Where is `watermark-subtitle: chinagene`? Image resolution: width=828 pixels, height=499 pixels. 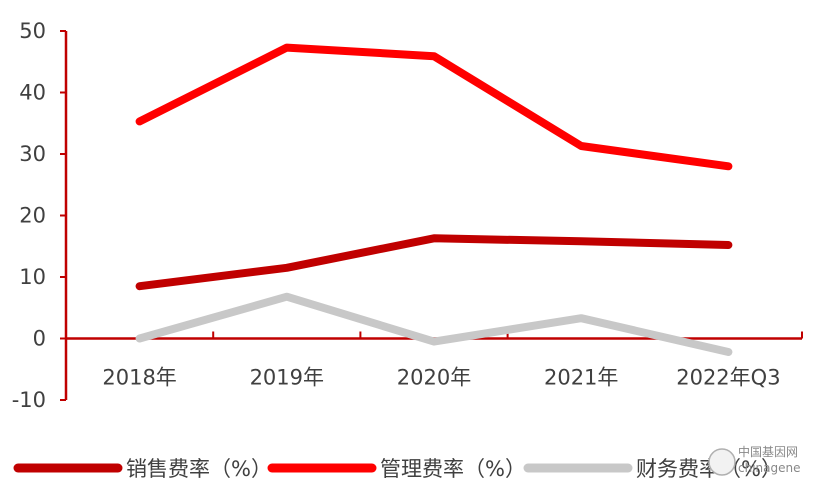 watermark-subtitle: chinagene is located at coordinates (769, 468).